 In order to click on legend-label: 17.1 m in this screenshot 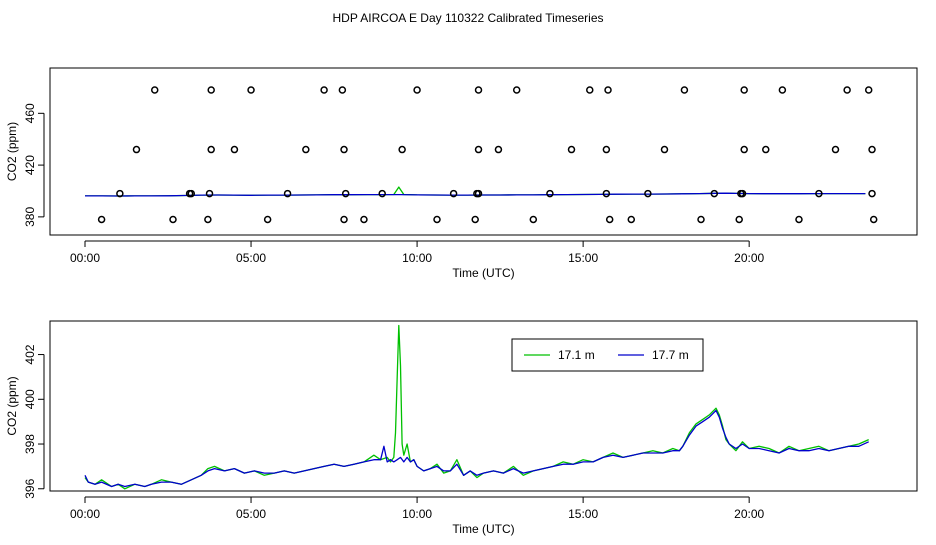, I will do `click(576, 355)`.